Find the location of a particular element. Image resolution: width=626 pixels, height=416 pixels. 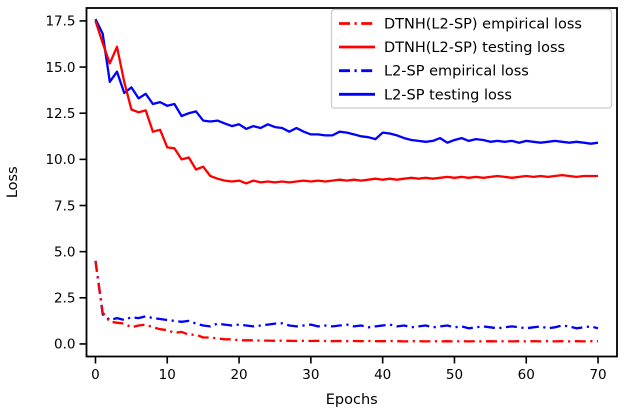

legend-item: DTNH(L2-SP) empirical loss is located at coordinates (460, 25).